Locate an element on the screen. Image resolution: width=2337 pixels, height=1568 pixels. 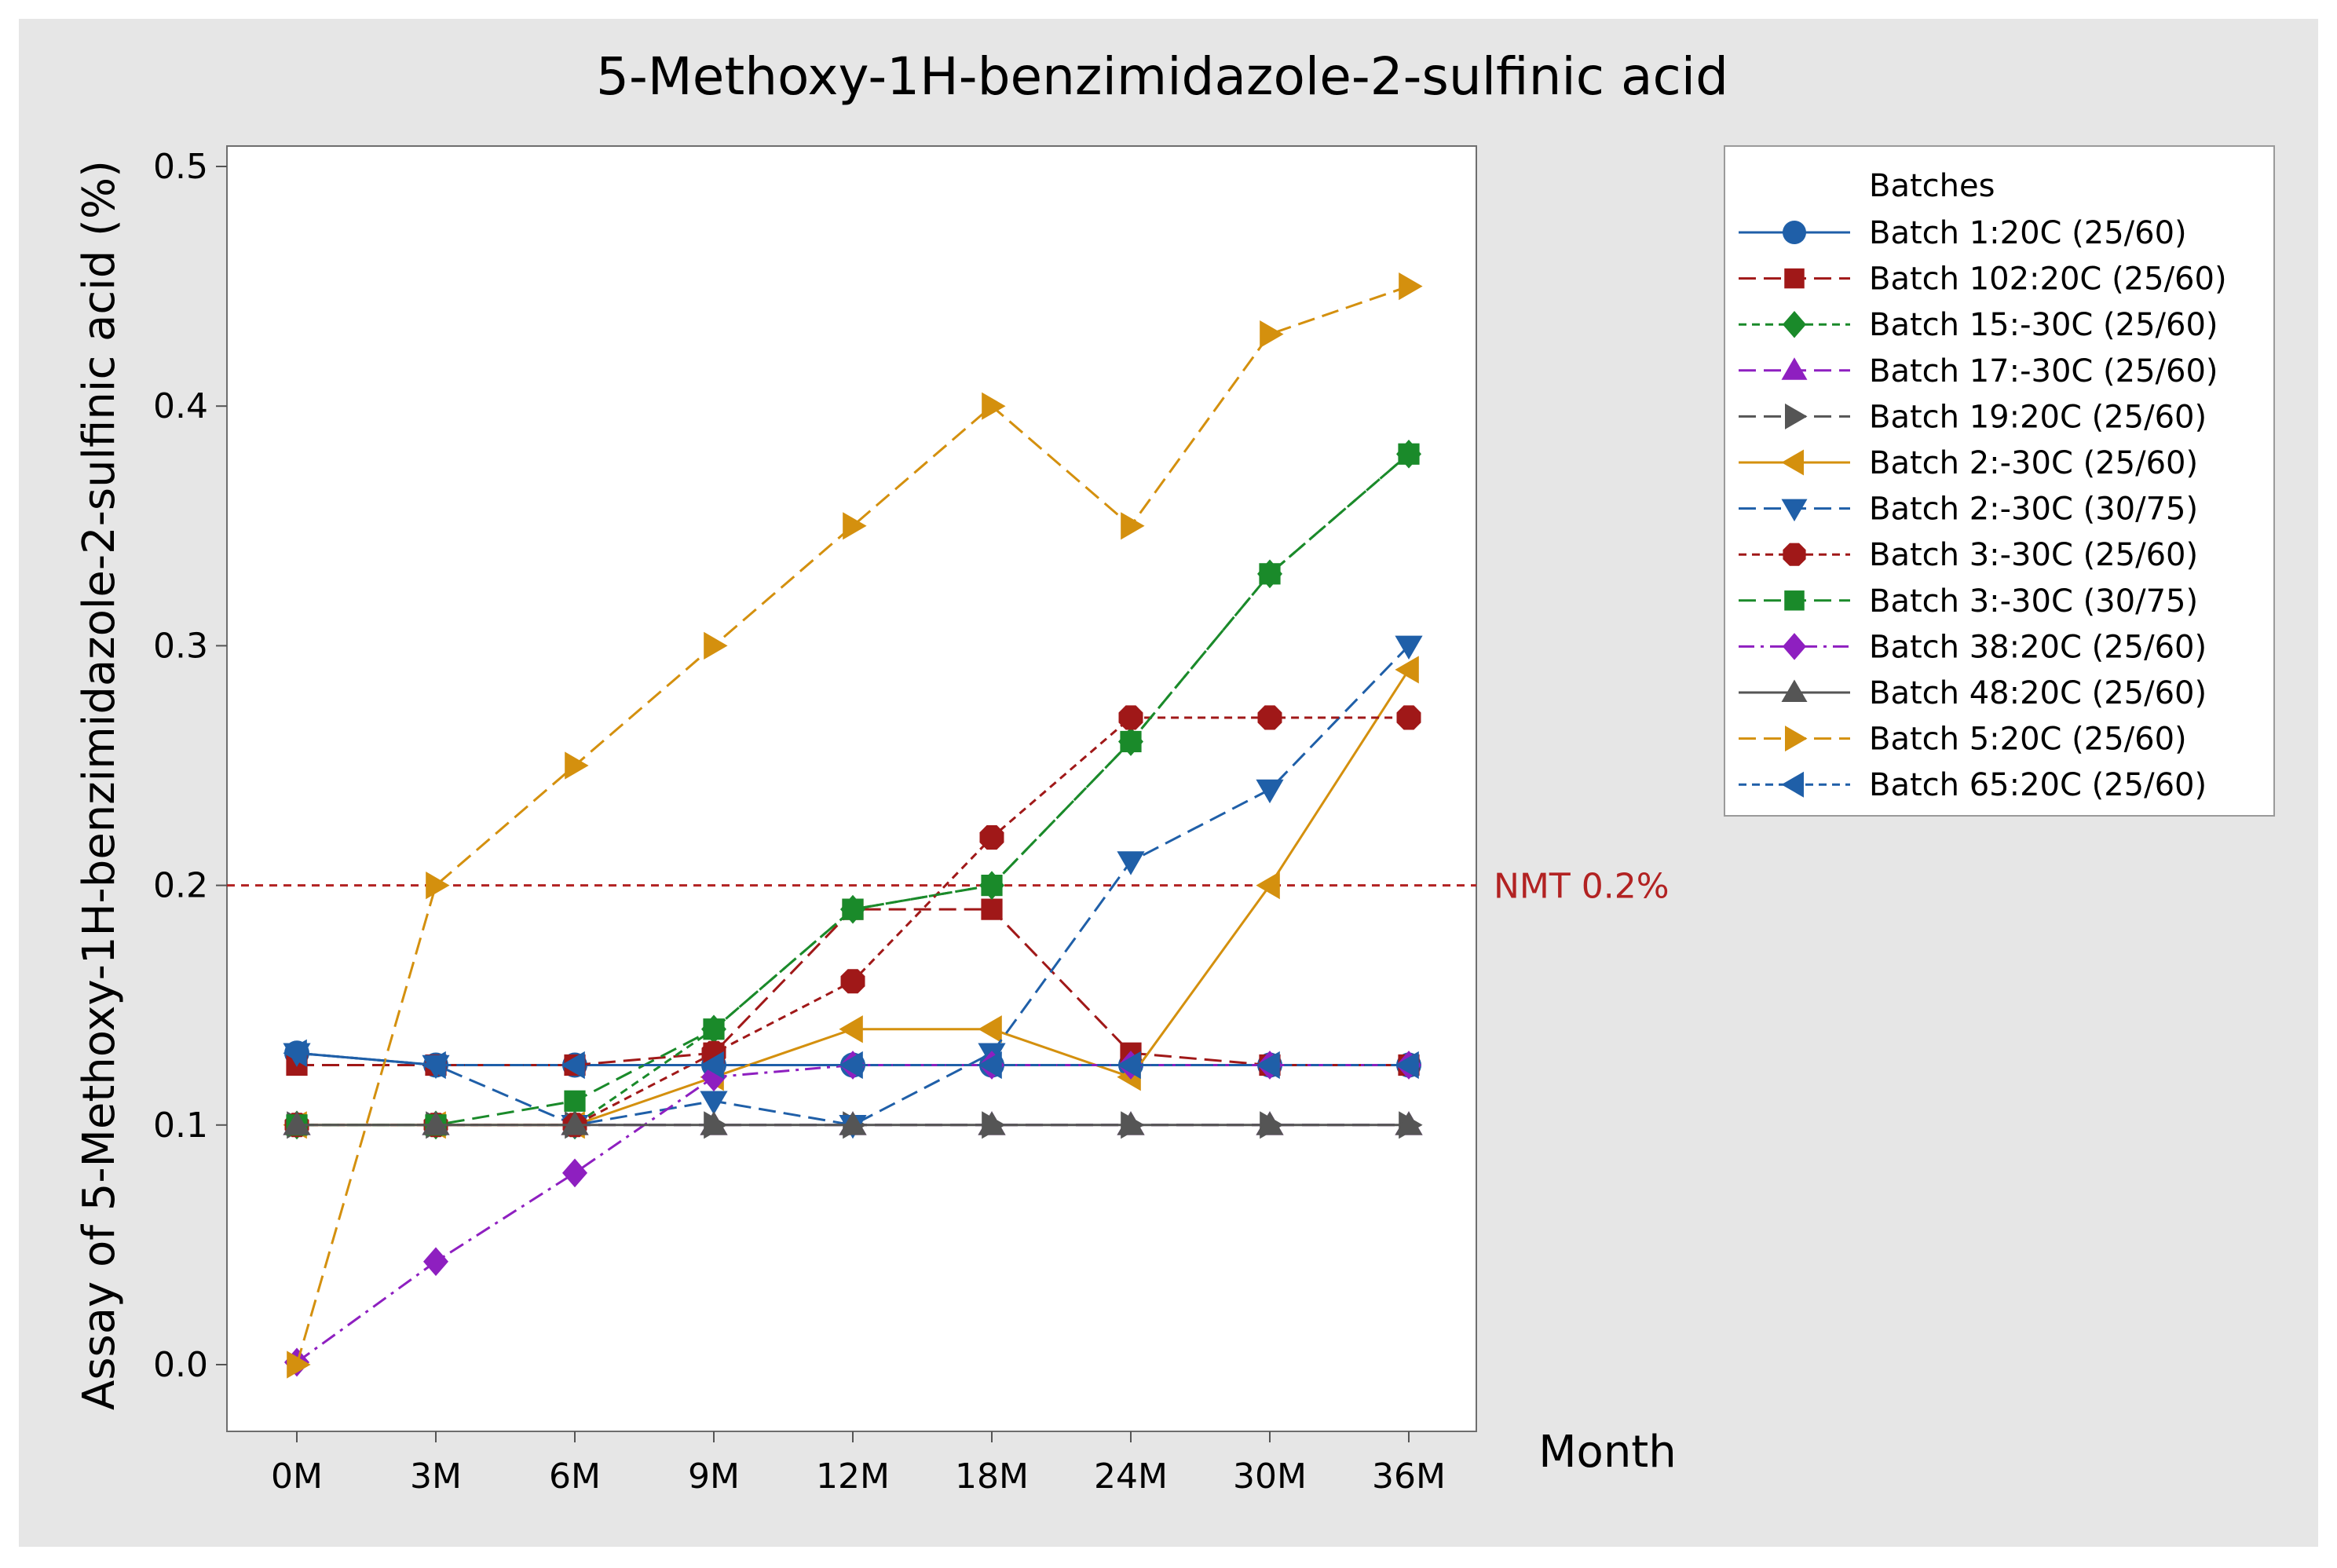
x-tick-label: 3M is located at coordinates (436, 1477).